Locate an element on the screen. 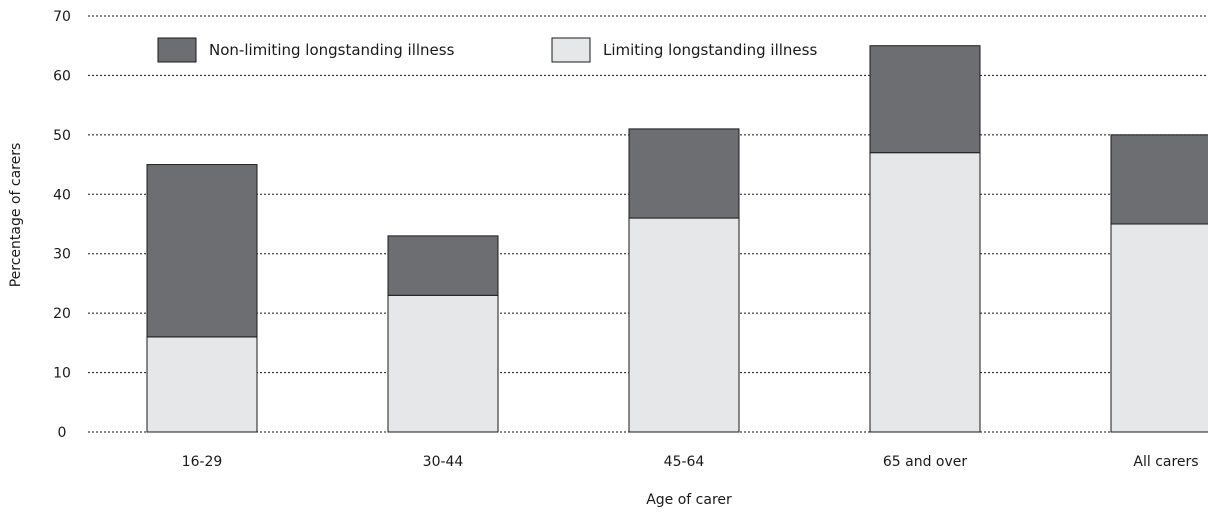 The width and height of the screenshot is (1208, 514). legend-label: Limiting longstanding illness is located at coordinates (710, 50).